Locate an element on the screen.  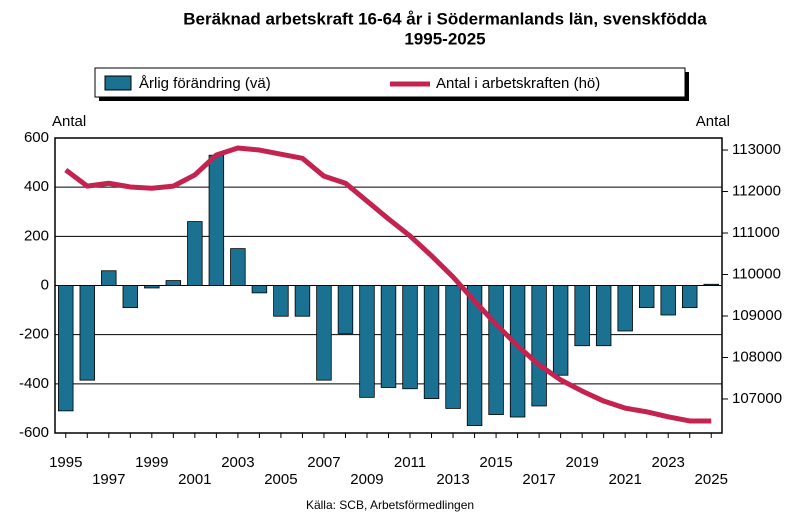
y-tick-label: -600 is located at coordinates (34, 432).